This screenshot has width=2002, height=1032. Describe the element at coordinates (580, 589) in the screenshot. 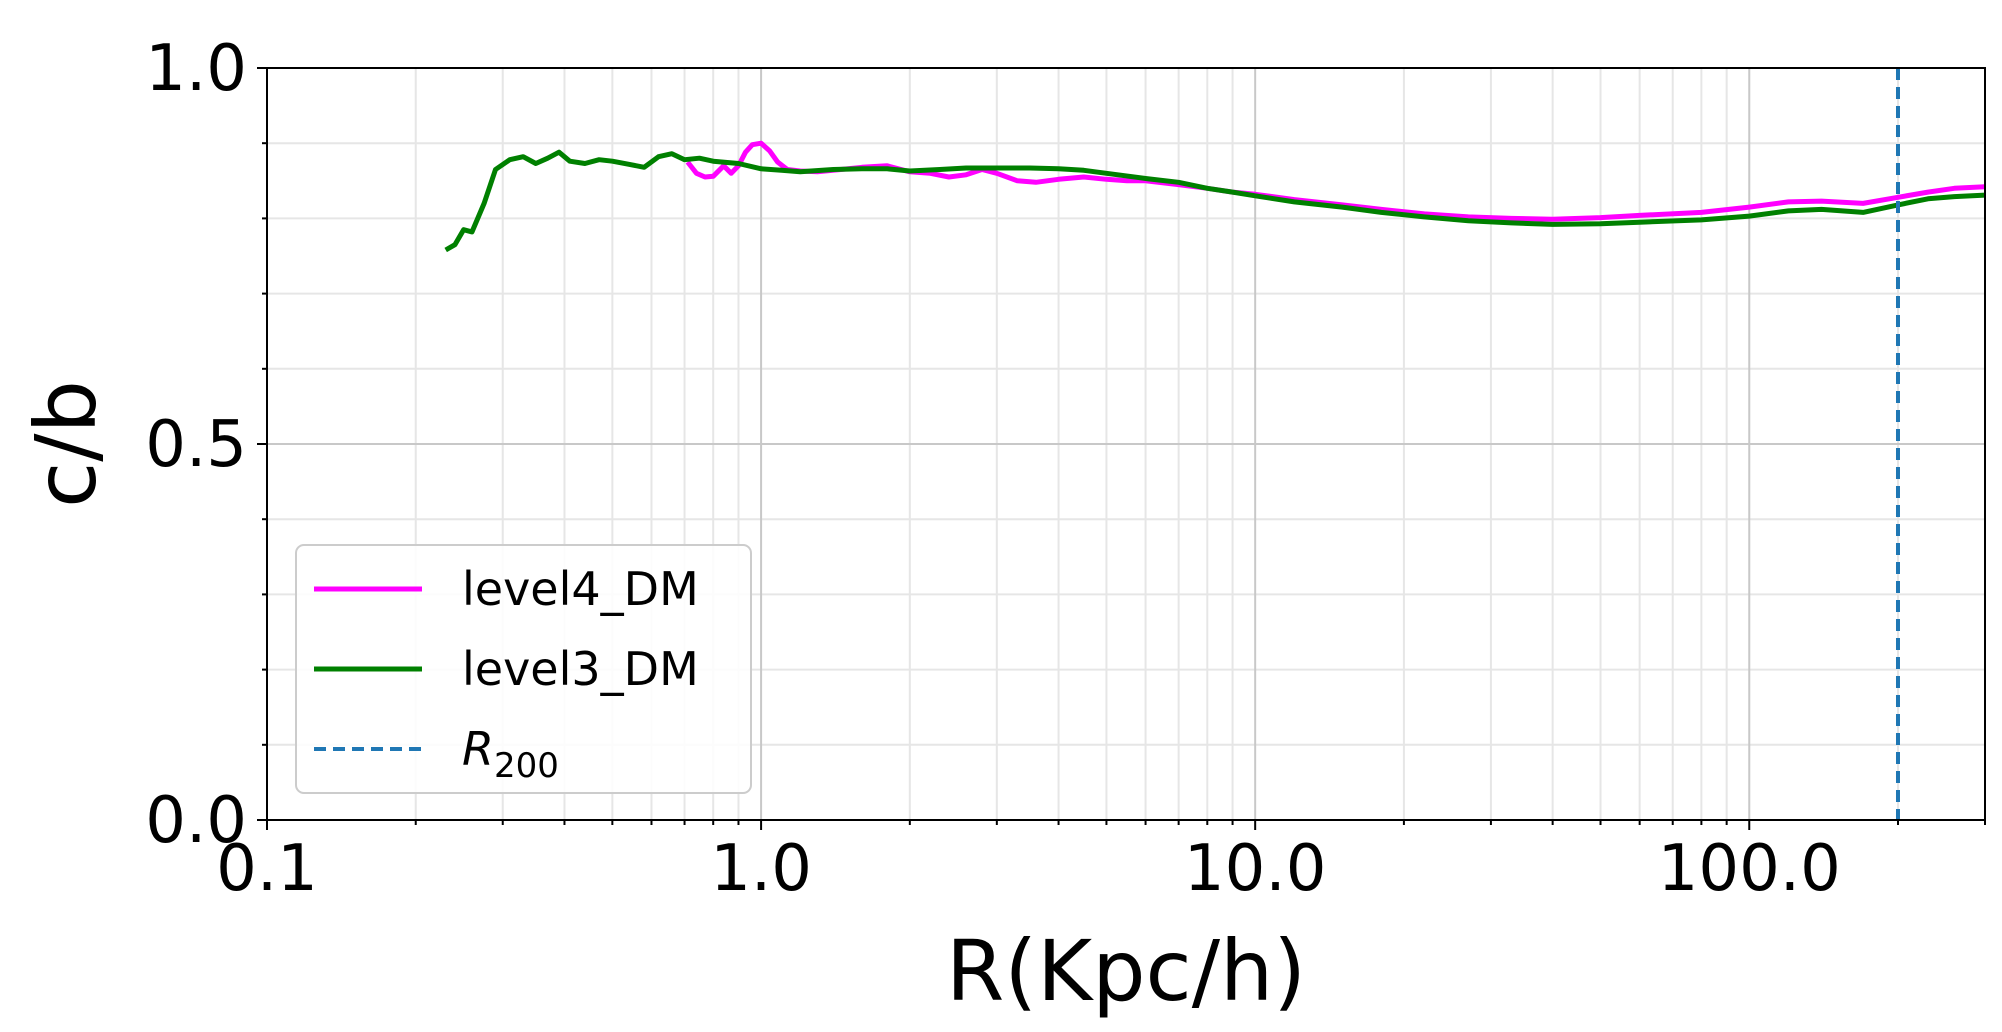

I see `legend-label: level4_DM` at that location.